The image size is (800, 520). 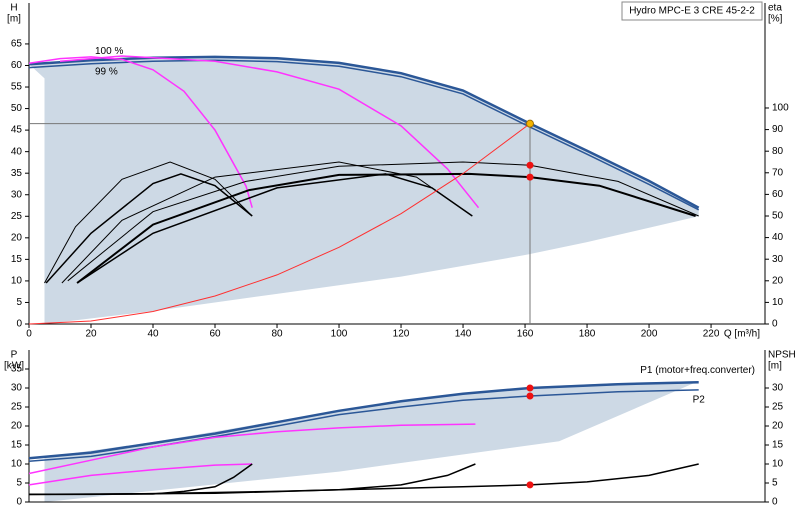 What do you see at coordinates (277, 334) in the screenshot?
I see `x-tick-label: 80` at bounding box center [277, 334].